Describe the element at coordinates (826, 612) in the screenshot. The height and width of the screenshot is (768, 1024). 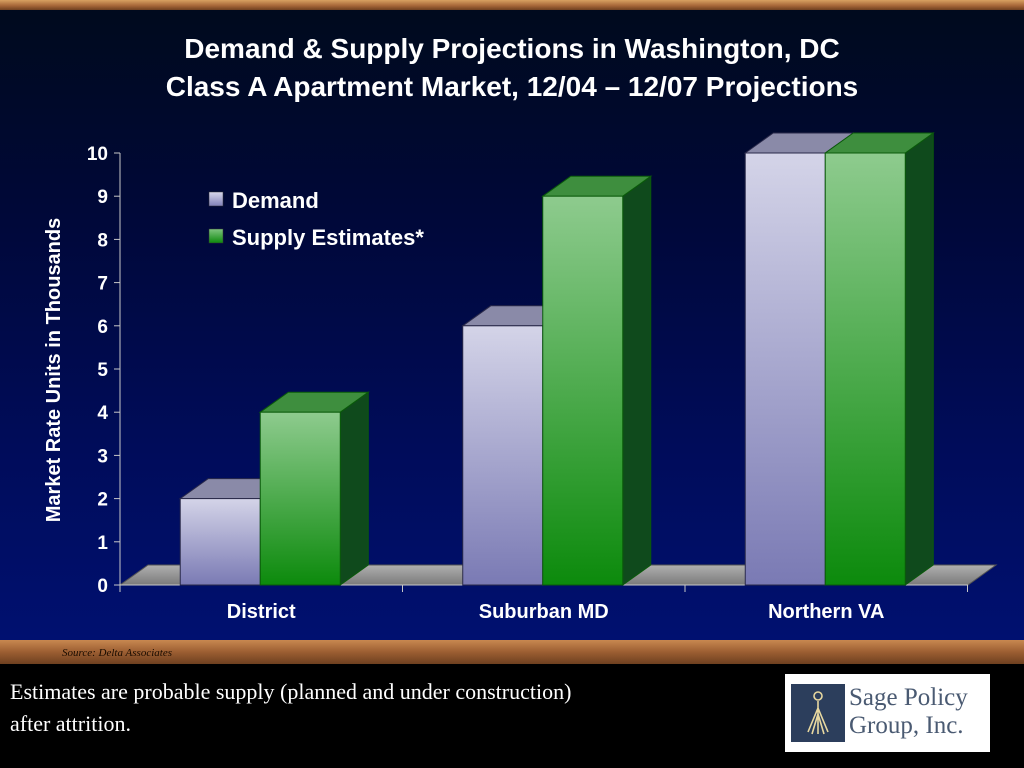
I see `x-tick-label: Northern VA` at that location.